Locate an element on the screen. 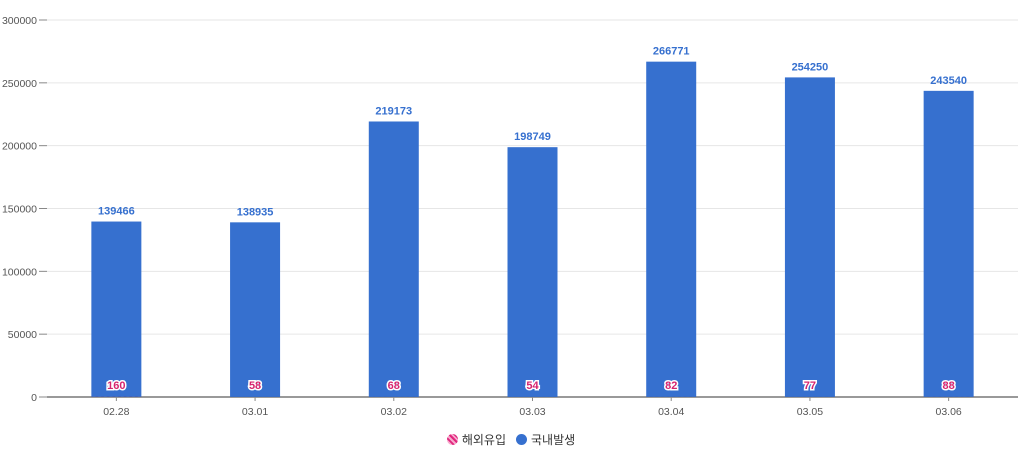  legend-item-overseas: 해외유입 is located at coordinates (476, 439).